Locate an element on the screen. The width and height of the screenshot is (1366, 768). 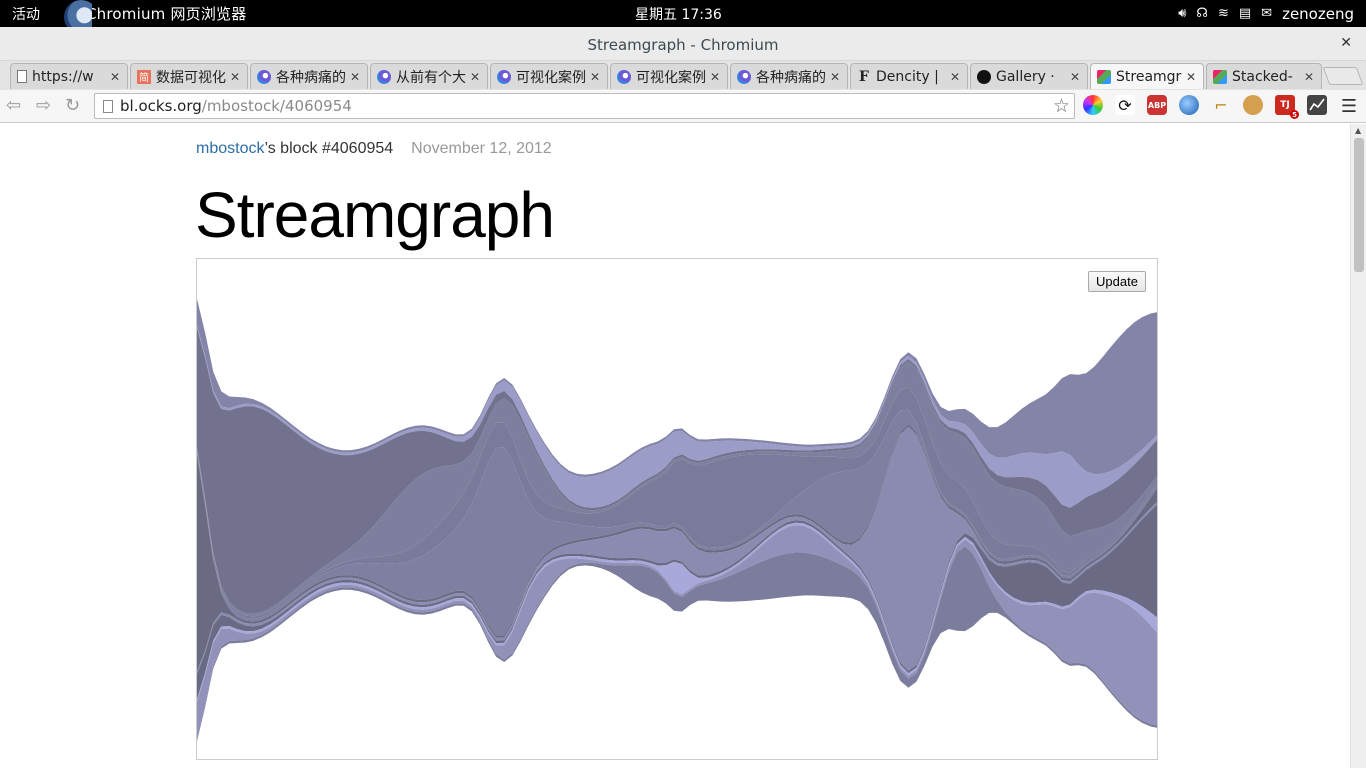
tab-label: 从前有个大 is located at coordinates (431, 77).